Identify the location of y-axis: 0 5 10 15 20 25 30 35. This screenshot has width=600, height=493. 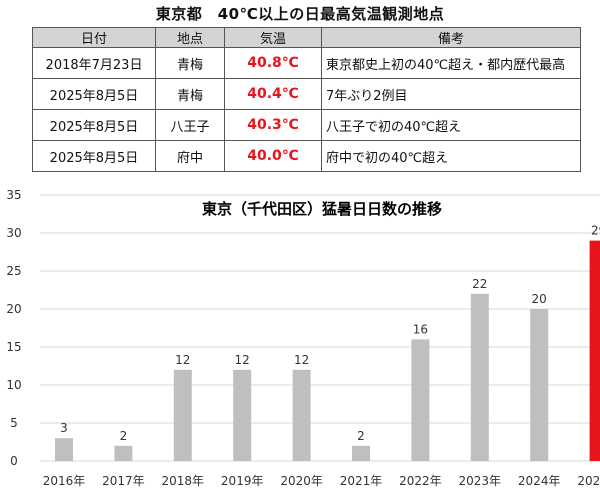
(13, 328).